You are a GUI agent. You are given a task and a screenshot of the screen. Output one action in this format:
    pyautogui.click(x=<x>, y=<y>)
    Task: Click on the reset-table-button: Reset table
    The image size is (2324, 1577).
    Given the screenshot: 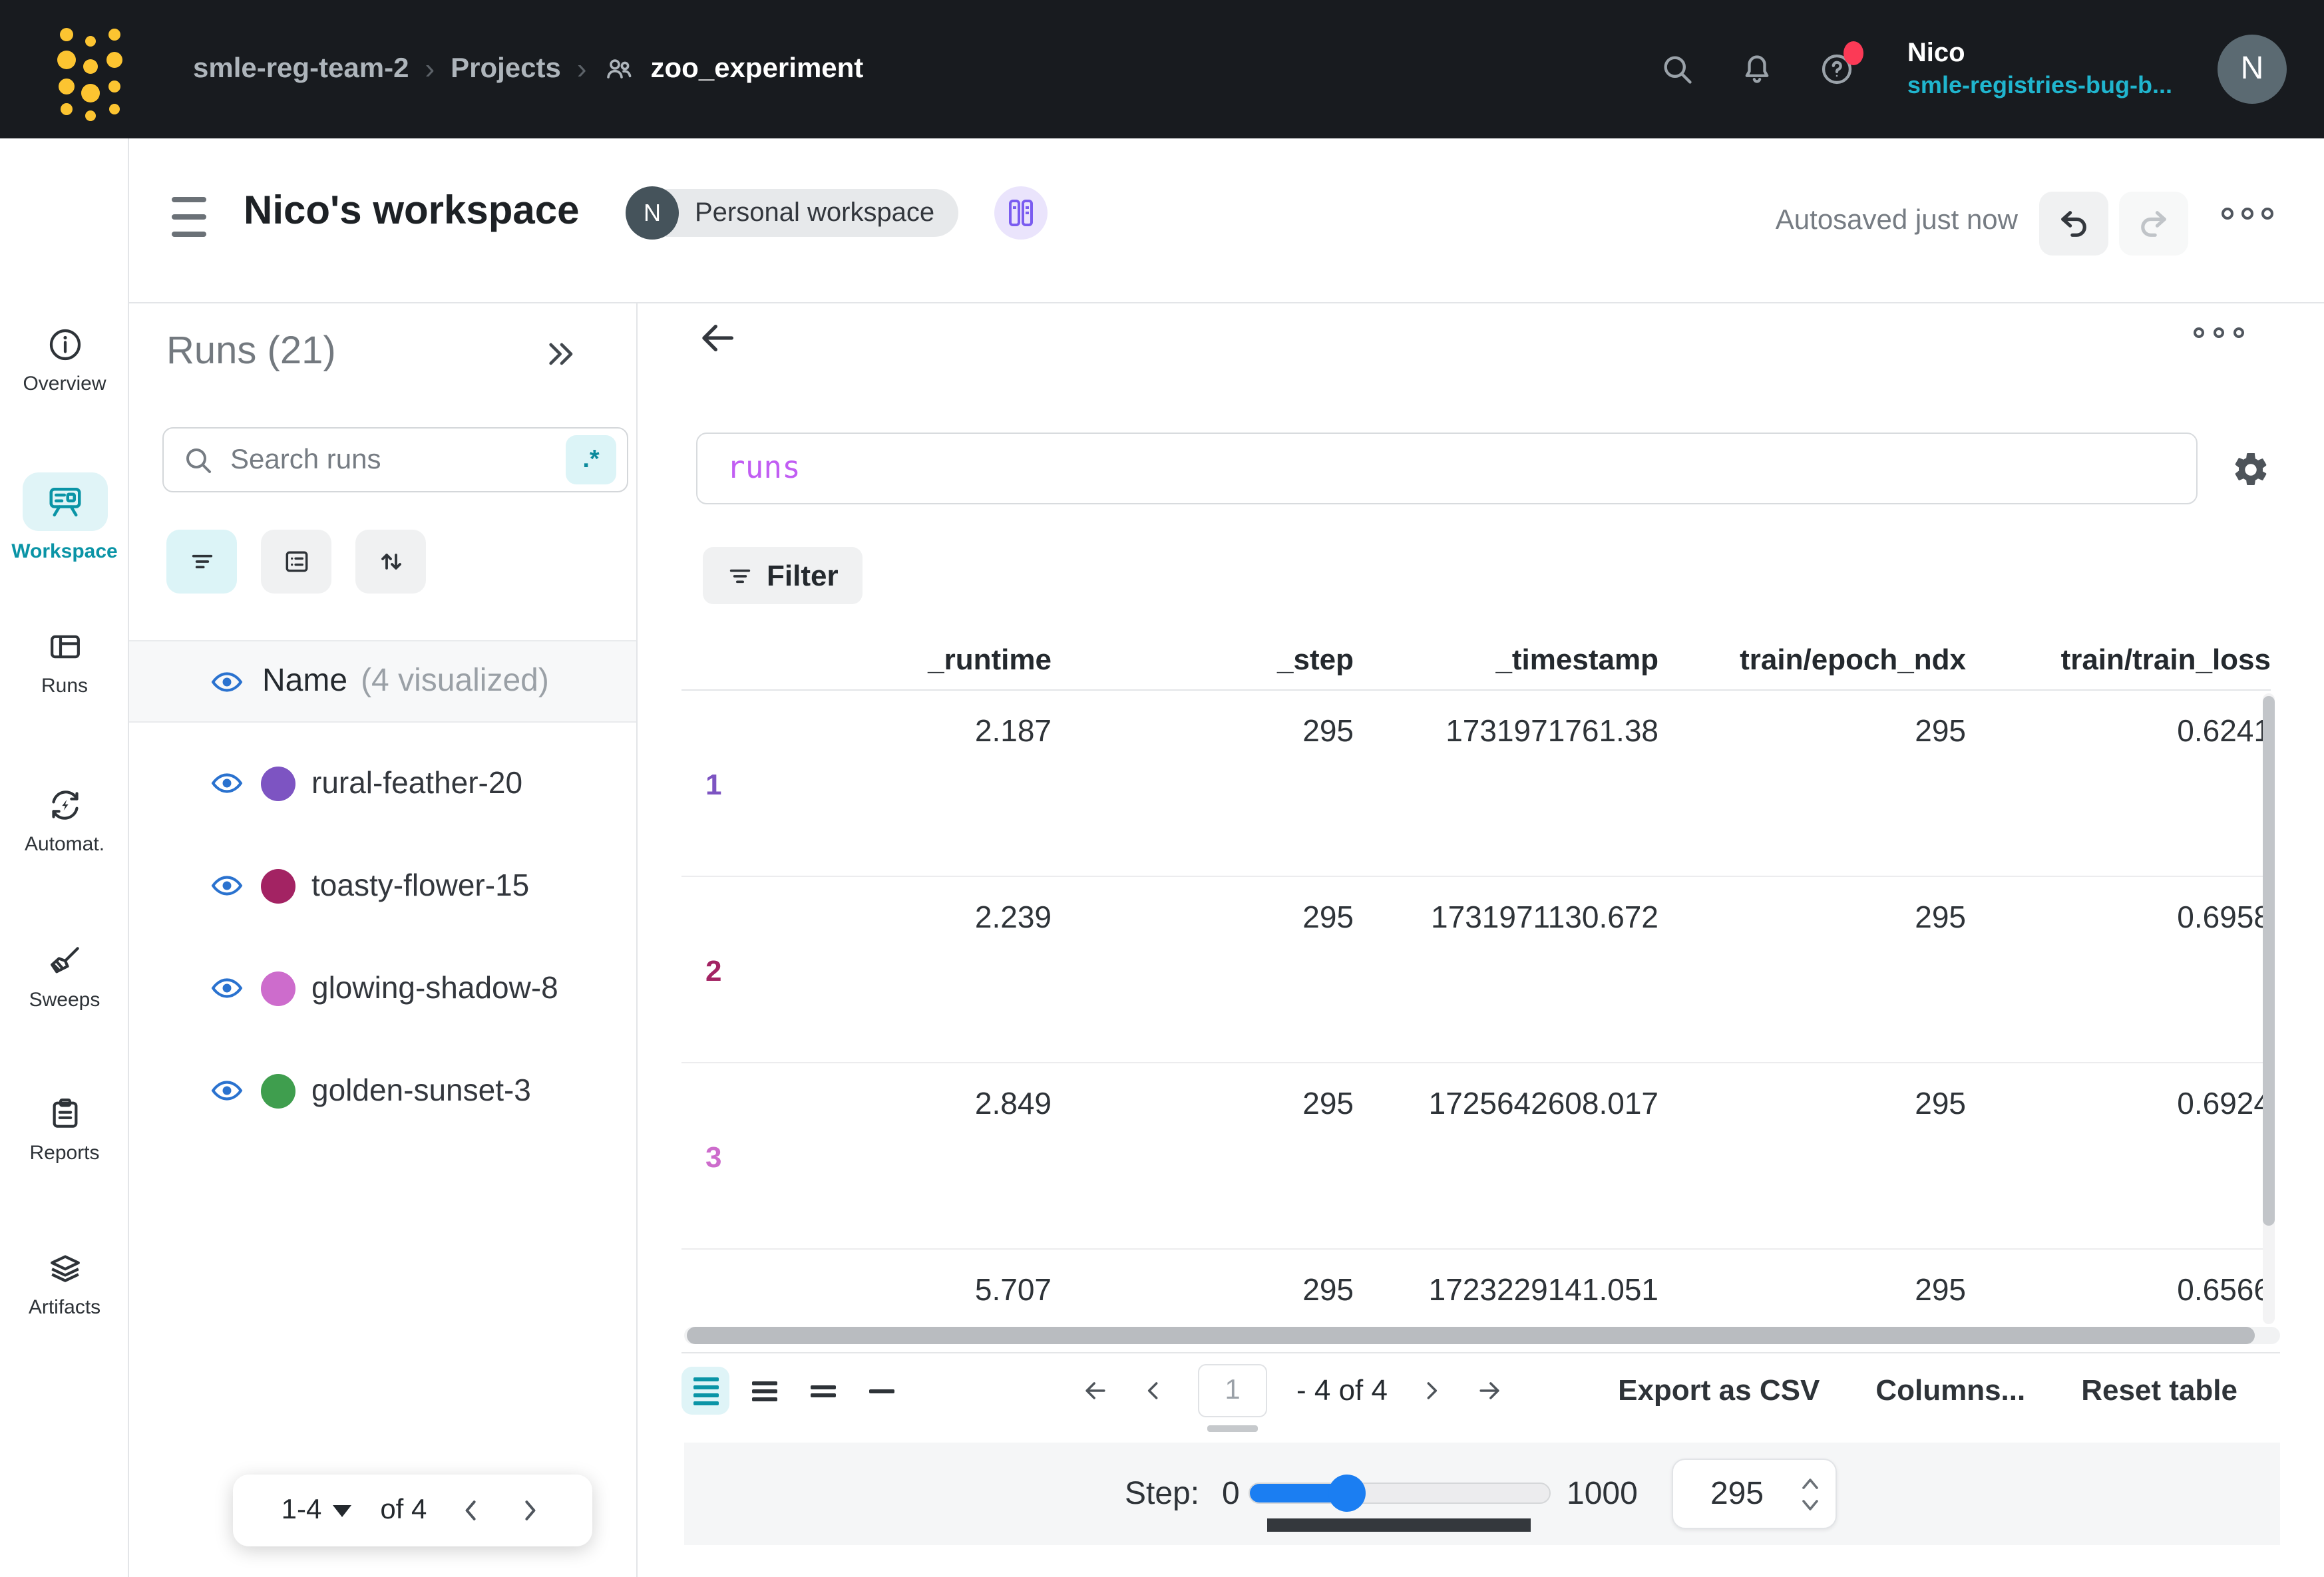 What is the action you would take?
    pyautogui.click(x=2159, y=1390)
    